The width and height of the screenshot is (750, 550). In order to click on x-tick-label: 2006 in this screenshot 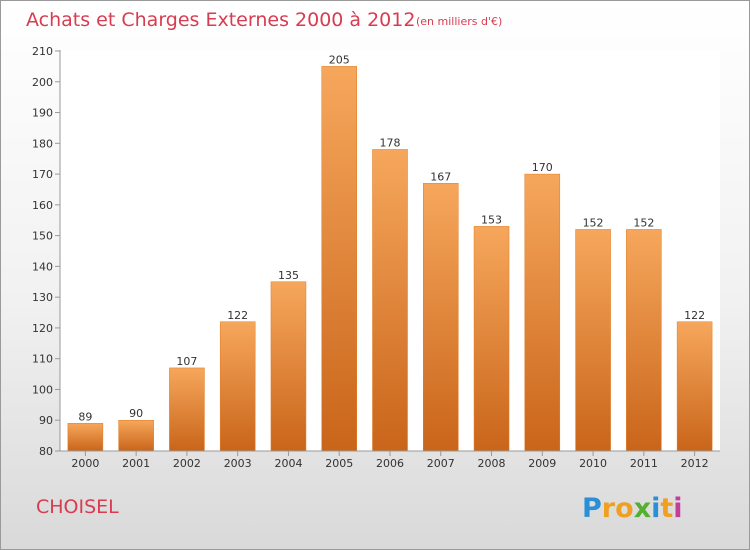, I will do `click(390, 463)`.